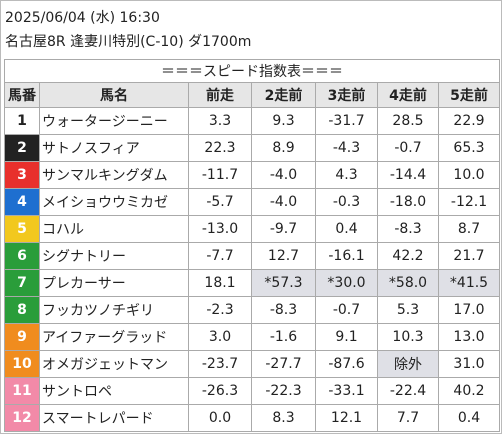  Describe the element at coordinates (114, 229) in the screenshot. I see `horse-name: コハル` at that location.